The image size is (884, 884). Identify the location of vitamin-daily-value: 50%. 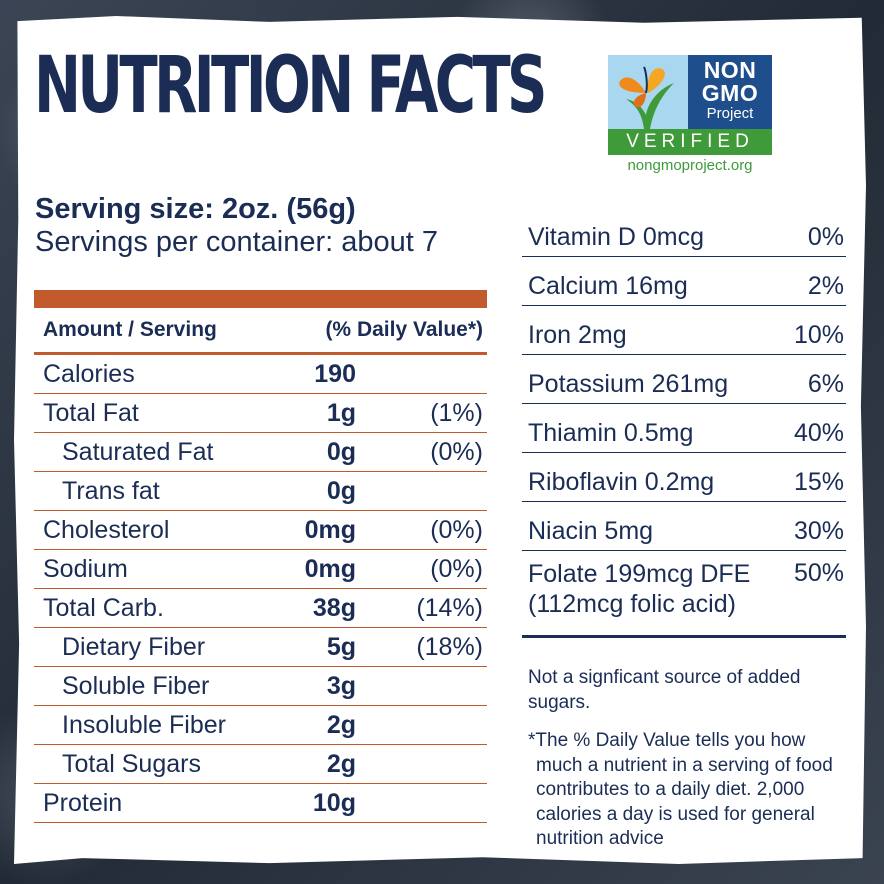
(818, 573).